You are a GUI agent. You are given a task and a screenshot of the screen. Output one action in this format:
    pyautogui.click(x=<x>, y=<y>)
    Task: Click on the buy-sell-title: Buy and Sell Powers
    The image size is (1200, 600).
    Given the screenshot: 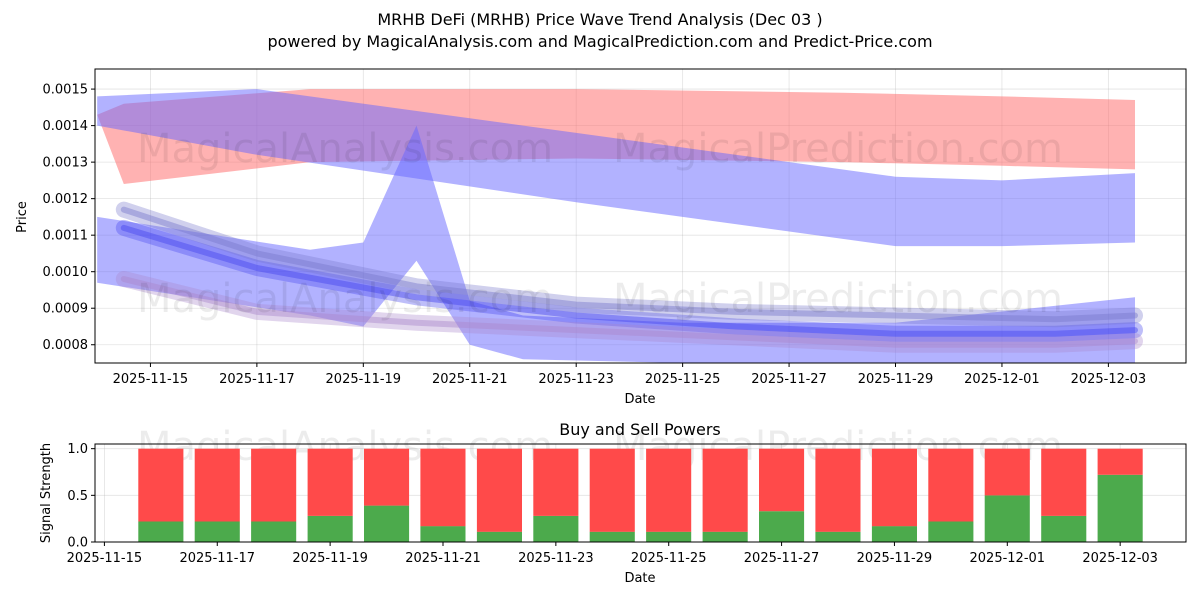 What is the action you would take?
    pyautogui.click(x=640, y=429)
    